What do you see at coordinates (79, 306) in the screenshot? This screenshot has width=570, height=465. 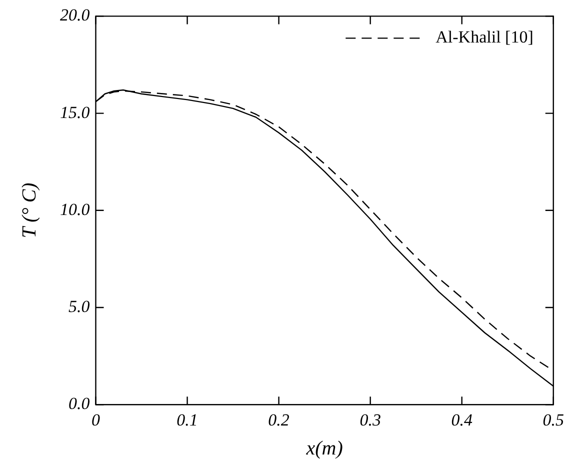 I see `y-tick-label: 5.0` at bounding box center [79, 306].